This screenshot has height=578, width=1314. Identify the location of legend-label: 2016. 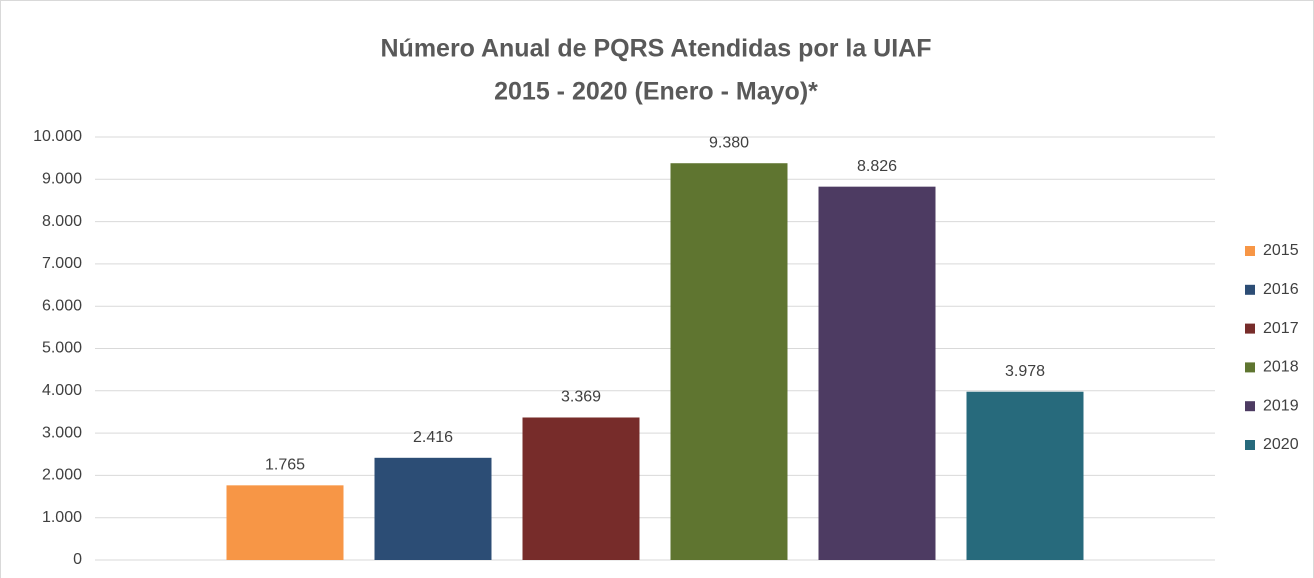
(1281, 289).